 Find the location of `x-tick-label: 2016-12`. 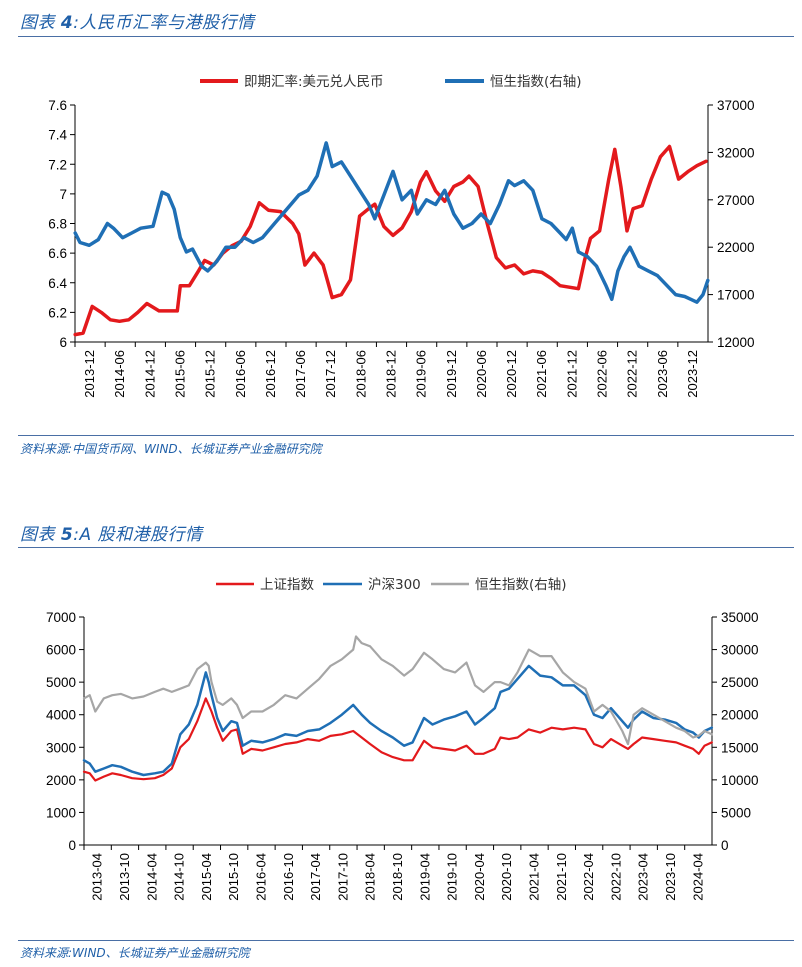

x-tick-label: 2016-12 is located at coordinates (270, 374).